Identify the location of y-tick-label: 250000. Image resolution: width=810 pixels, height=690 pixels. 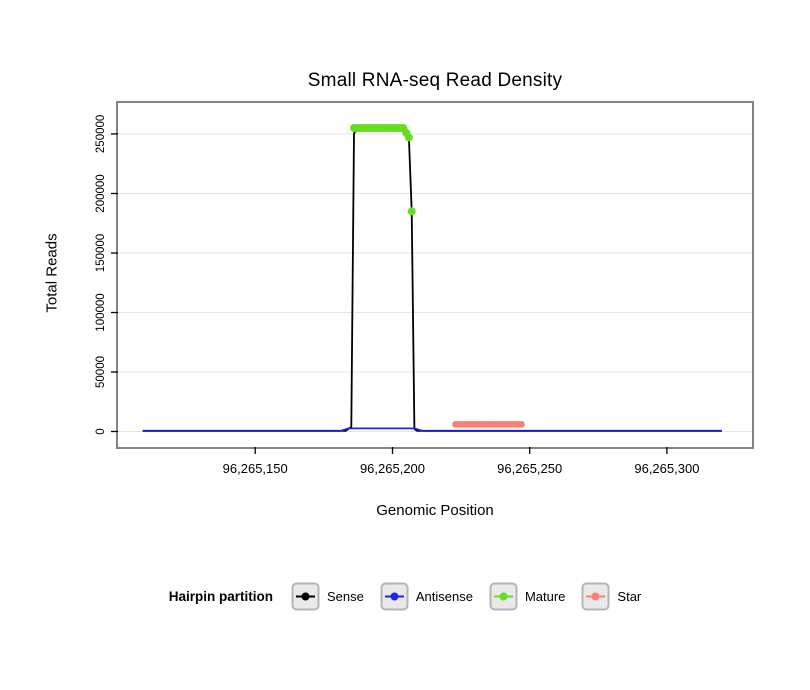
(101, 134).